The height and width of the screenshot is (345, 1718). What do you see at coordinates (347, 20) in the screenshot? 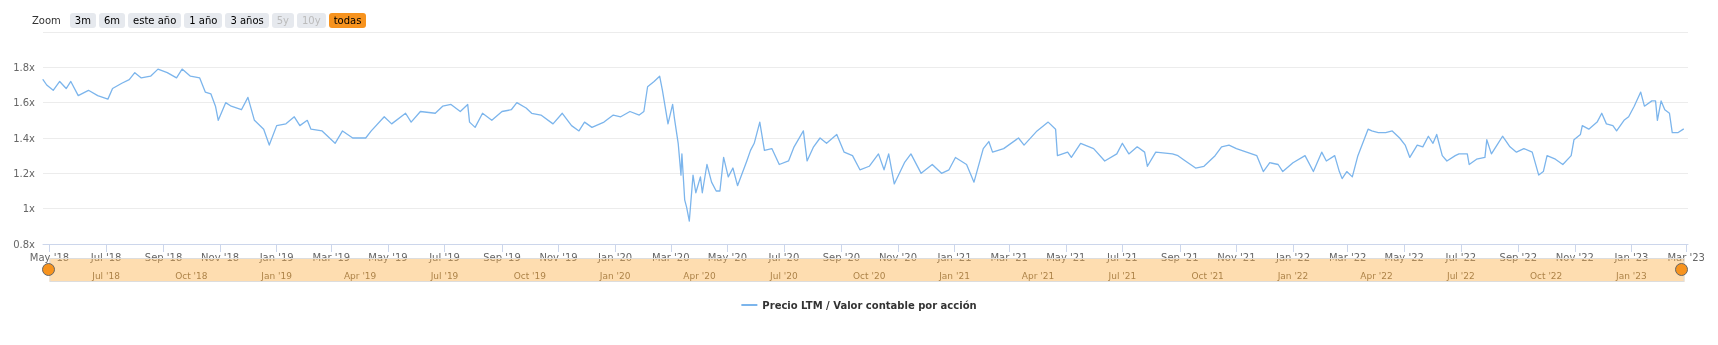
I see `zoom-button: todas` at bounding box center [347, 20].